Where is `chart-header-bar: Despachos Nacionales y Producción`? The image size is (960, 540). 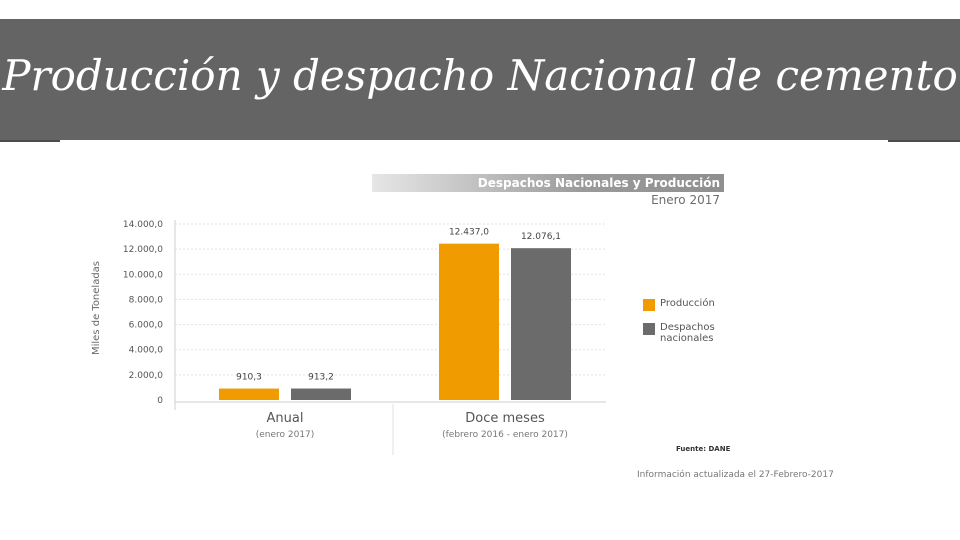 chart-header-bar: Despachos Nacionales y Producción is located at coordinates (548, 183).